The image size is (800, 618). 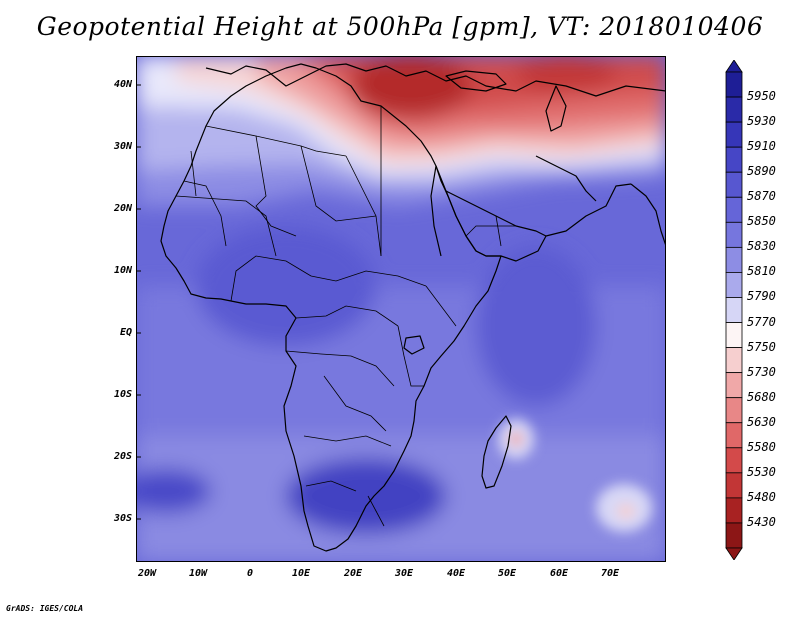 What do you see at coordinates (147, 573) in the screenshot?
I see `lon-label-20w: 20W` at bounding box center [147, 573].